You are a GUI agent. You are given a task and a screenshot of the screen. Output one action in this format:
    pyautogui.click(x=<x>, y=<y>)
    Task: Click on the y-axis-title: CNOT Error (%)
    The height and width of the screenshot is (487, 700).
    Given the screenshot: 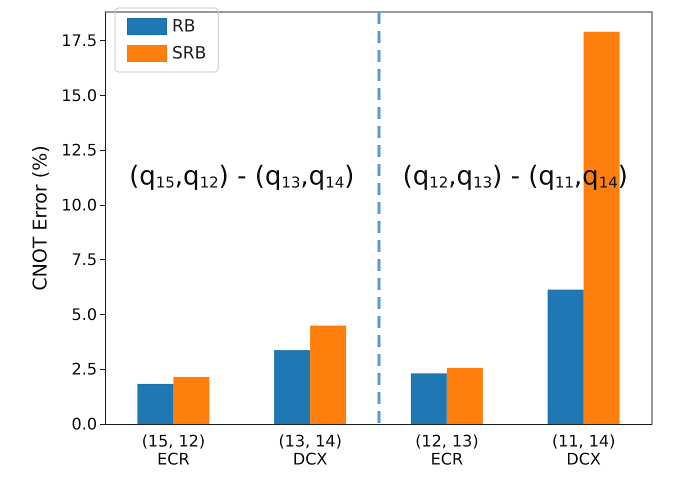 What is the action you would take?
    pyautogui.click(x=41, y=218)
    